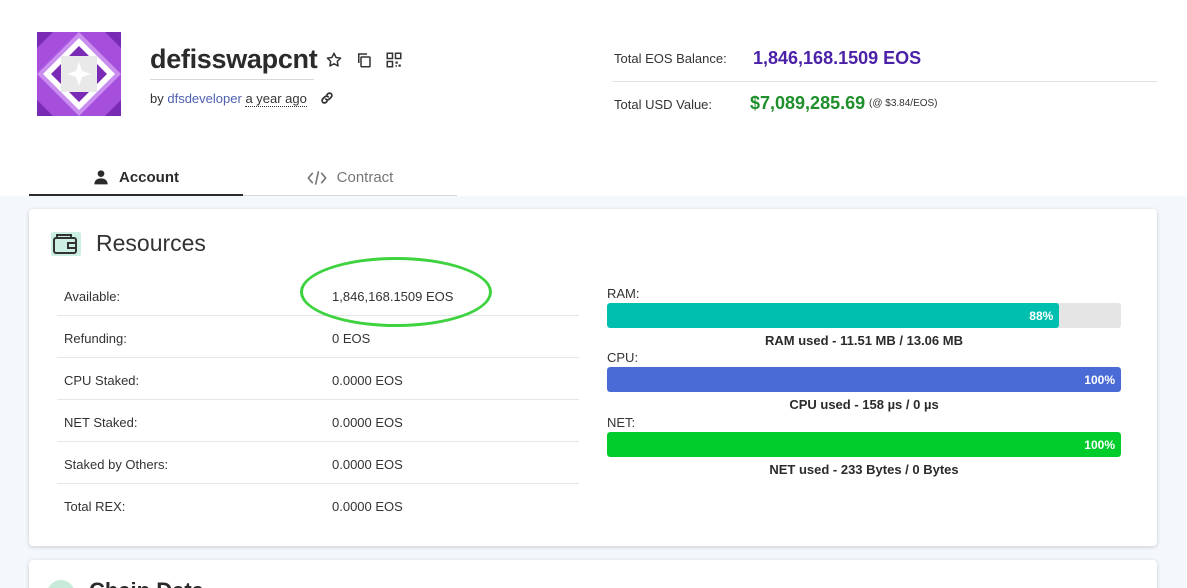 The image size is (1187, 588). Describe the element at coordinates (116, 464) in the screenshot. I see `row-label: Staked by Others:` at that location.